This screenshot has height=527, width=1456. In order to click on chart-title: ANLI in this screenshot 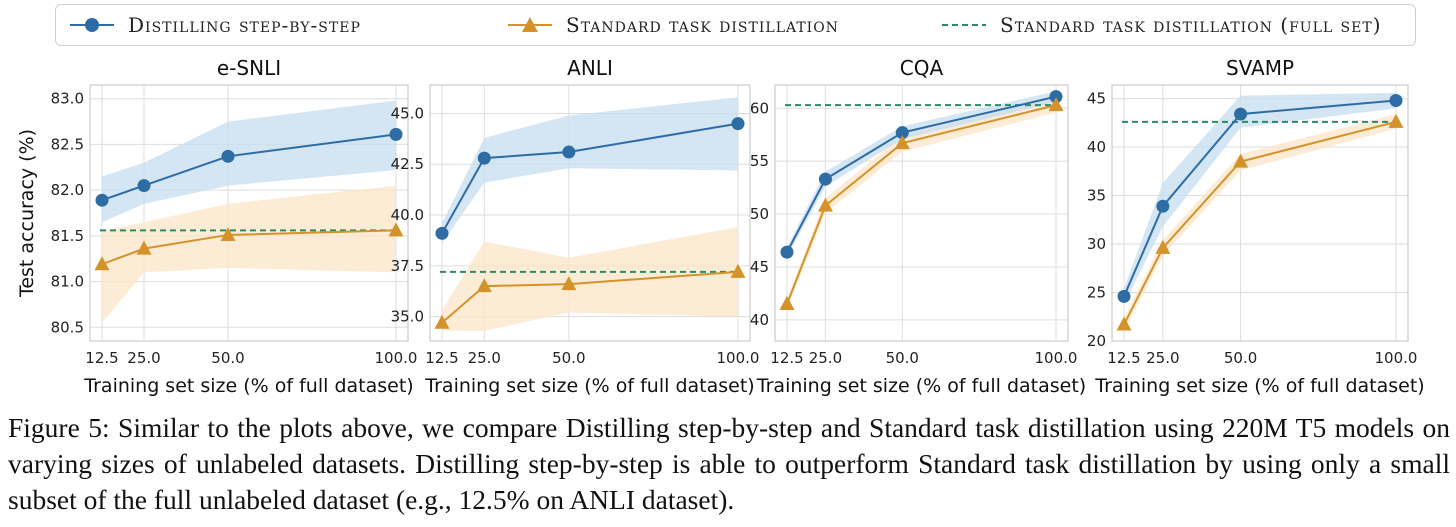, I will do `click(590, 68)`.